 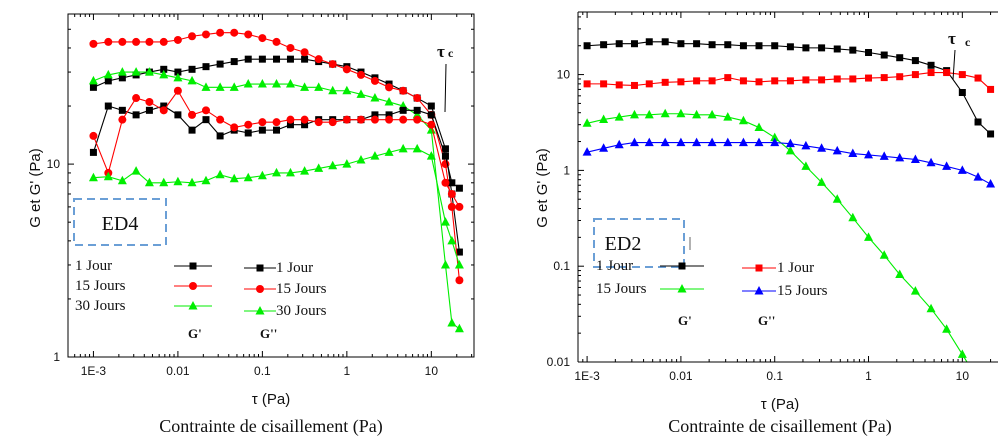 I want to click on sample-label-right: ED2, so click(x=623, y=244).